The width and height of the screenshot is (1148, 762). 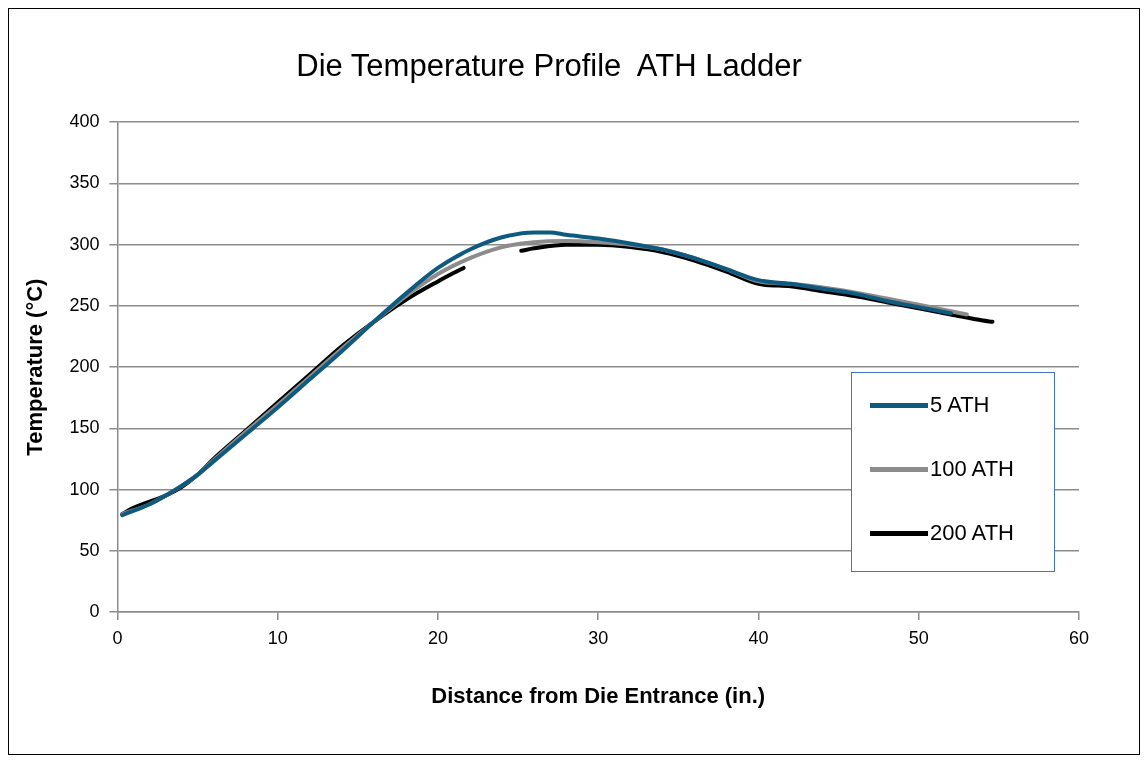 I want to click on x-tick-label: 50, so click(x=918, y=637).